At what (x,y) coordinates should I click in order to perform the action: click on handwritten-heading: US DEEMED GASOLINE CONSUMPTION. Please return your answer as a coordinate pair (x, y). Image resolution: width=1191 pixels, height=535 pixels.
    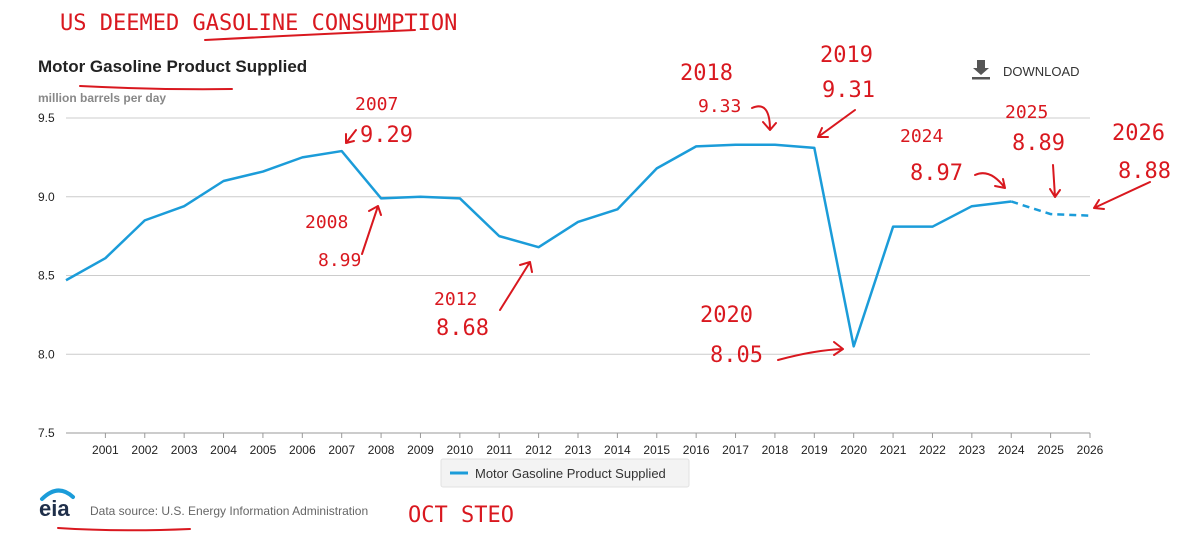
    Looking at the image, I should click on (258, 23).